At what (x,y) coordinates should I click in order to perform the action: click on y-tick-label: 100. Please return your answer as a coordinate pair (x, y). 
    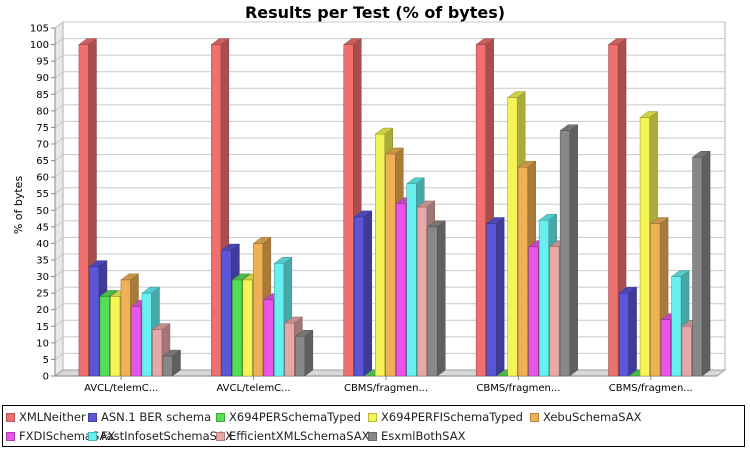
    Looking at the image, I should click on (39, 45).